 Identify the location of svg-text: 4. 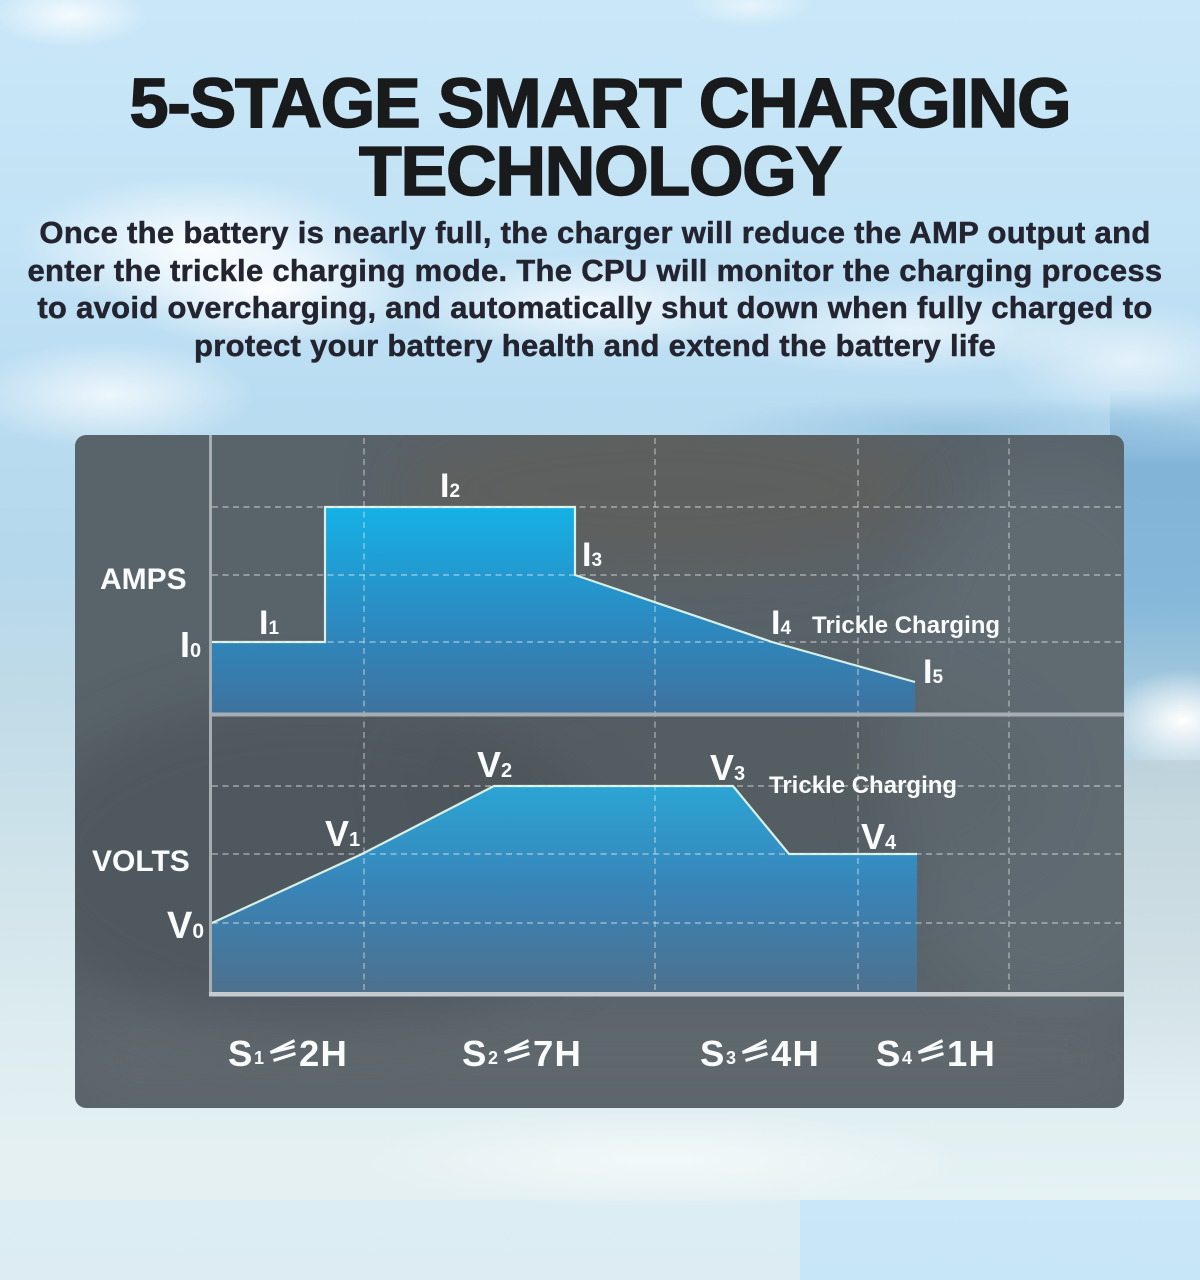
(907, 1058).